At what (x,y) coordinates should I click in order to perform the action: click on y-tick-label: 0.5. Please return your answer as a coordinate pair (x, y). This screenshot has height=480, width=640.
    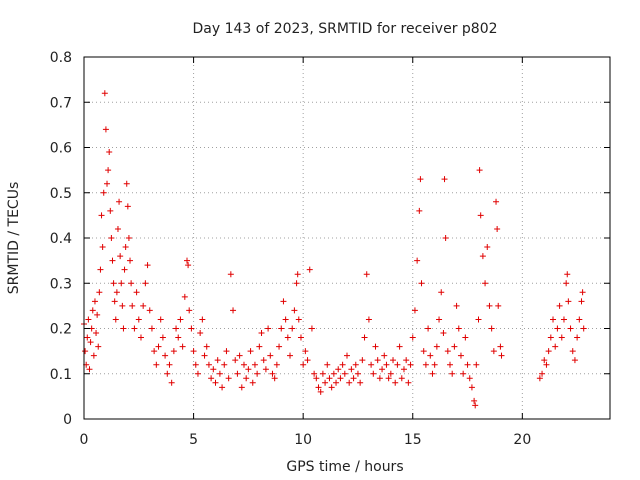
    Looking at the image, I should click on (61, 194).